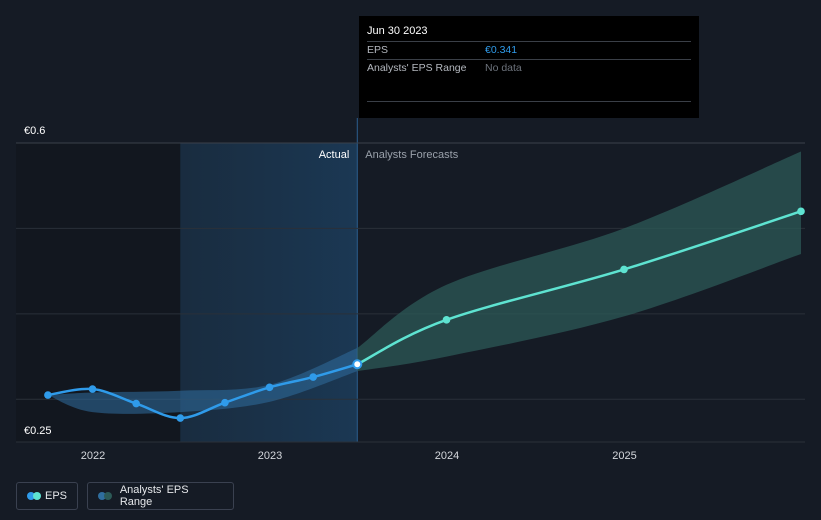 This screenshot has width=821, height=520. I want to click on legend-item-eps: EPS, so click(47, 496).